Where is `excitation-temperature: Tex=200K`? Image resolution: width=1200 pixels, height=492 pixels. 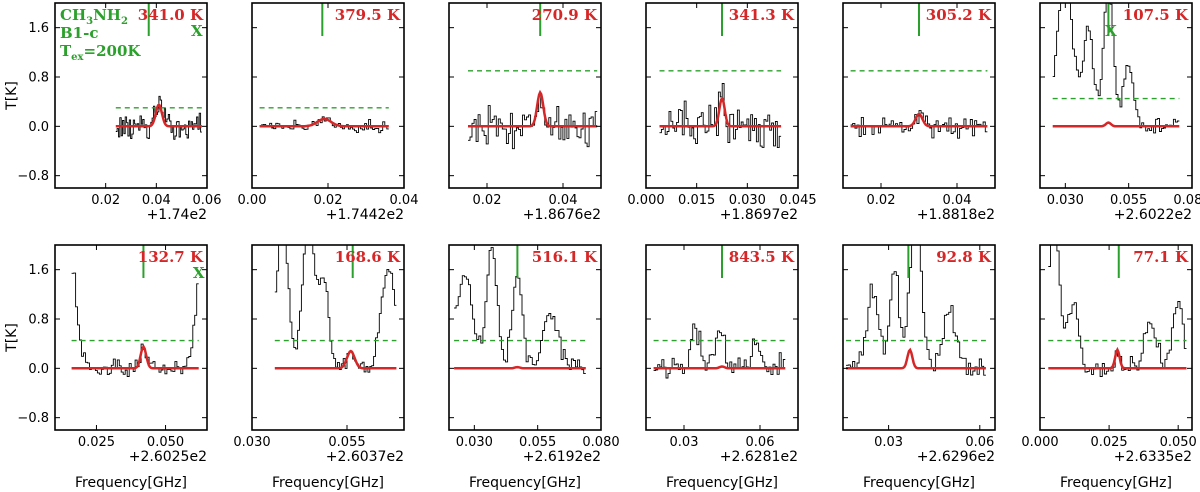
excitation-temperature: Tex=200K is located at coordinates (100, 52).